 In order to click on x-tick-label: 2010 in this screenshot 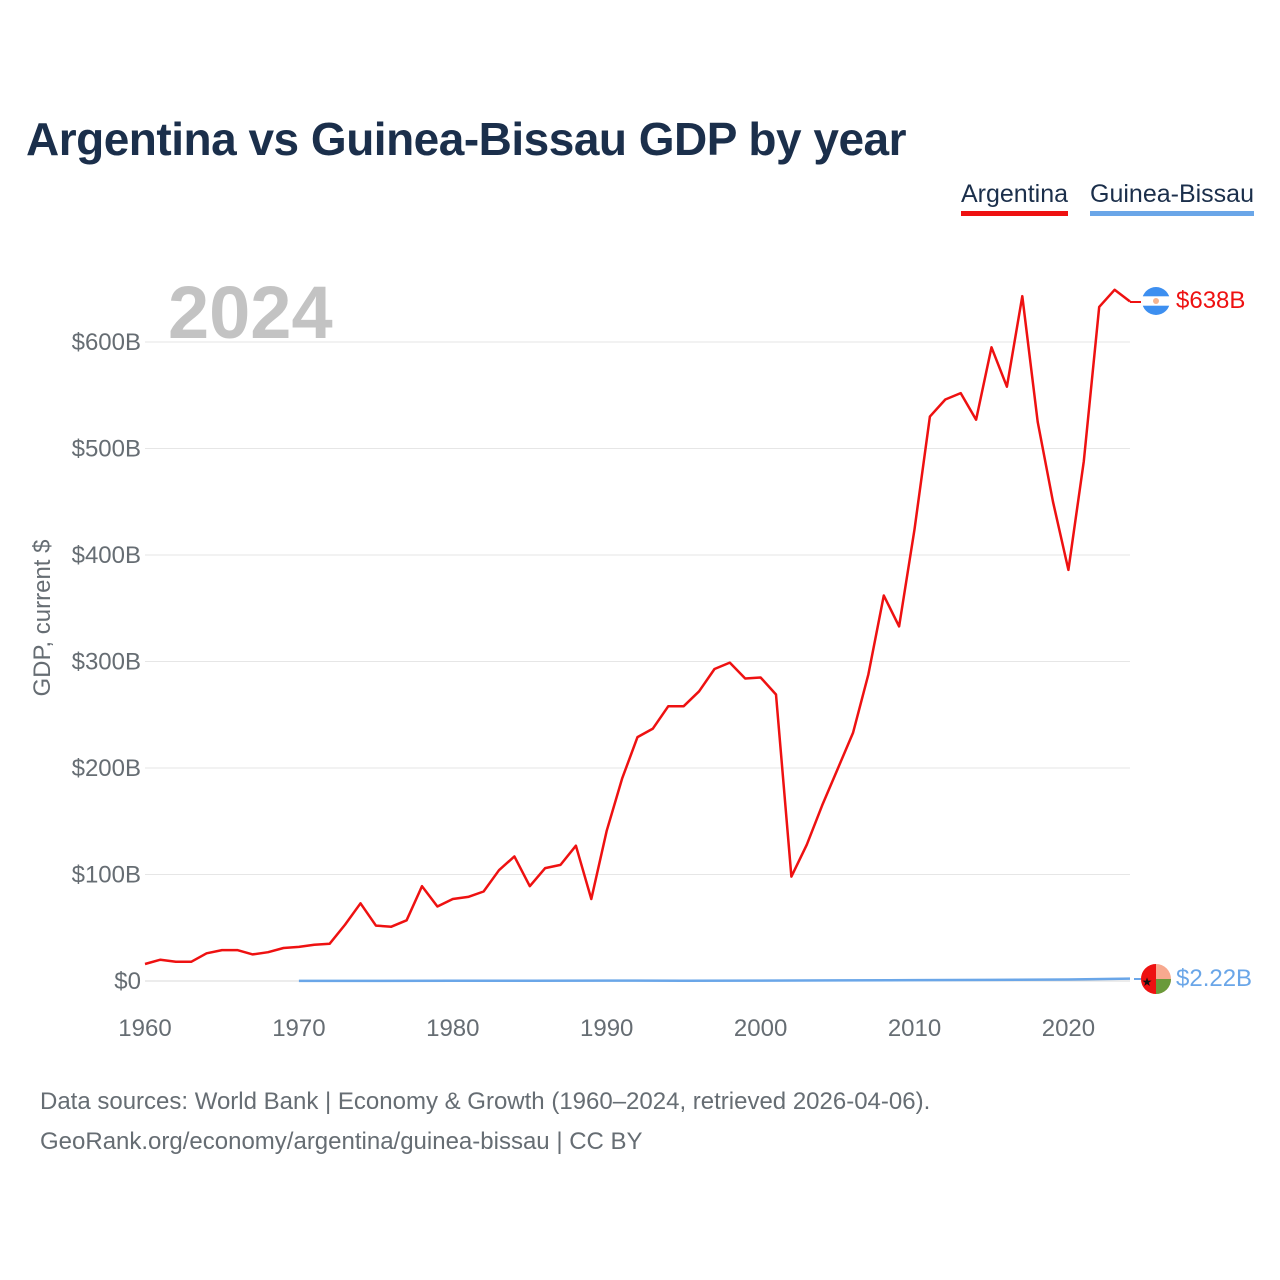, I will do `click(914, 1028)`.